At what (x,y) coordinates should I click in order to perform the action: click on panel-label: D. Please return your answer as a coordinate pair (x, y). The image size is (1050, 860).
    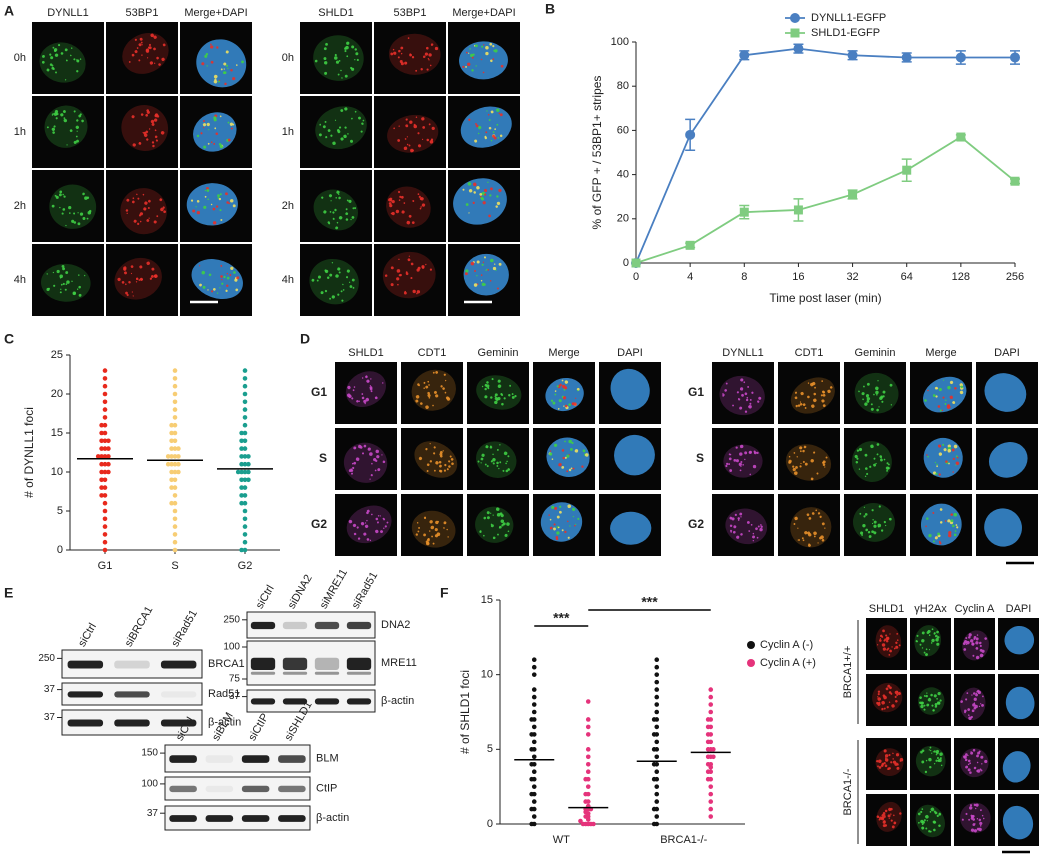
    Looking at the image, I should click on (305, 339).